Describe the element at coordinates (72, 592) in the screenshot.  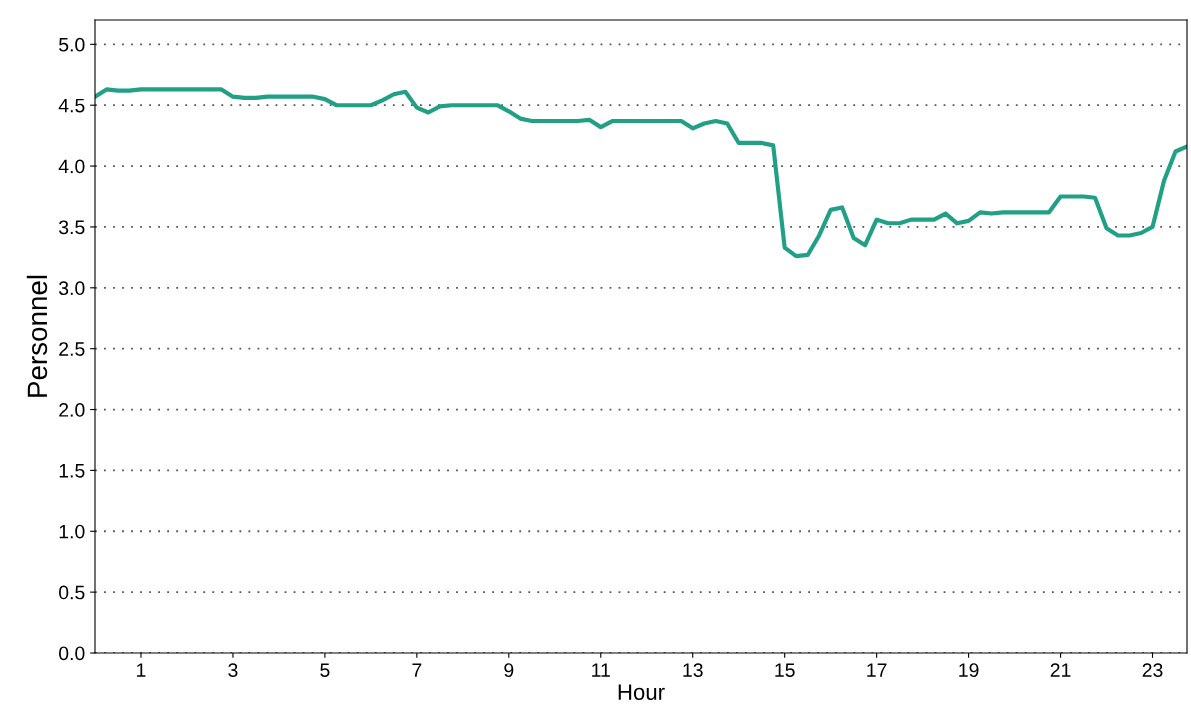
I see `y-tick-label: 0.5` at that location.